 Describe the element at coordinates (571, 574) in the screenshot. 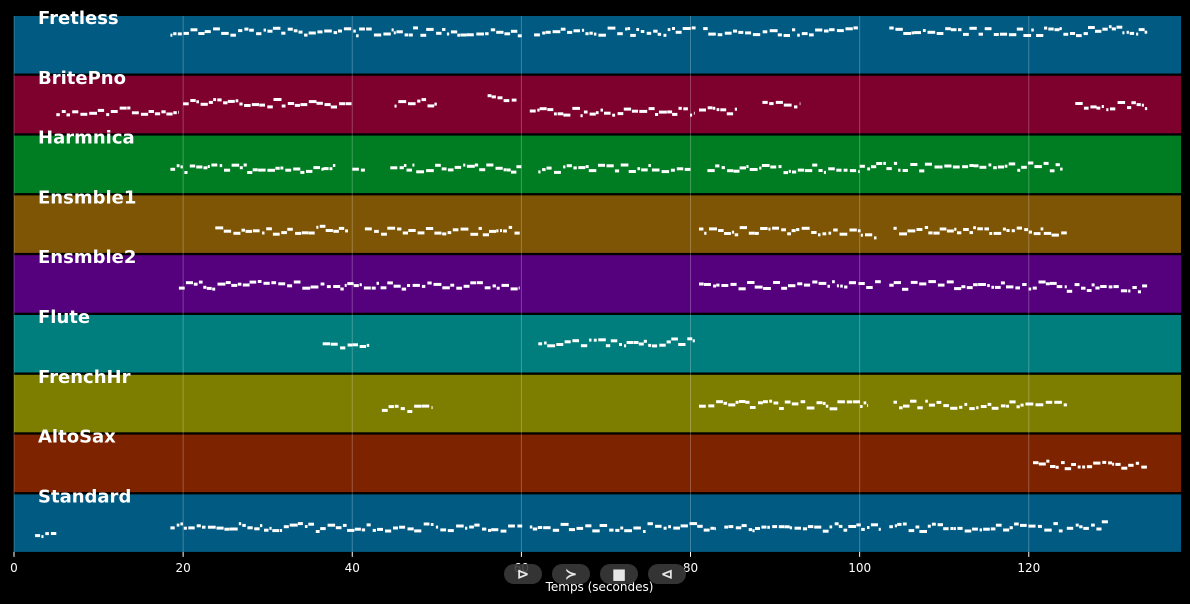

I see `next-button: ≻` at that location.